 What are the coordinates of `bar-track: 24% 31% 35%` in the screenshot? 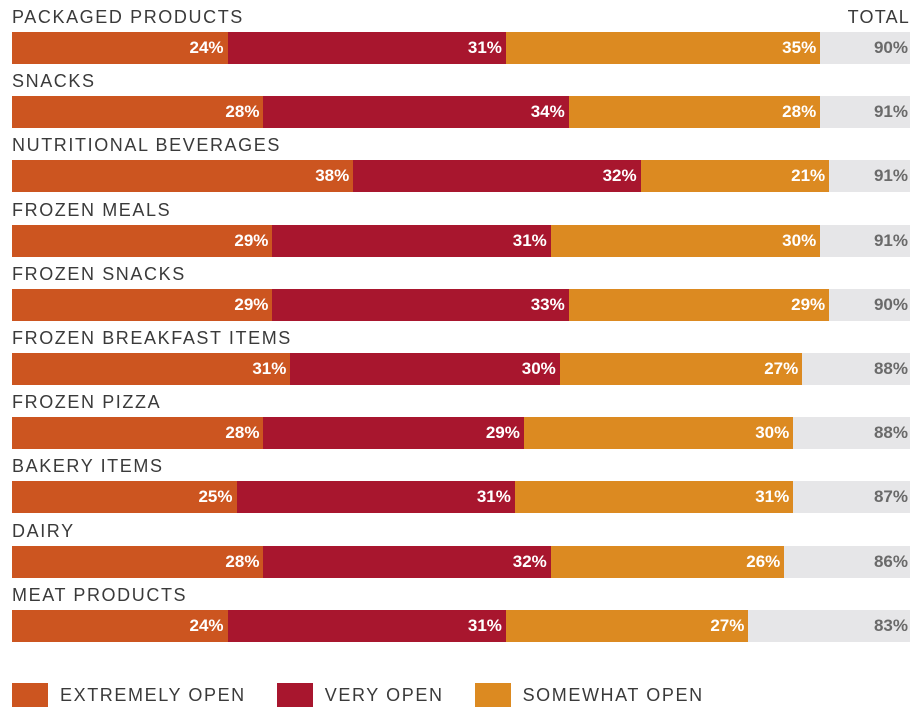 It's located at (461, 48).